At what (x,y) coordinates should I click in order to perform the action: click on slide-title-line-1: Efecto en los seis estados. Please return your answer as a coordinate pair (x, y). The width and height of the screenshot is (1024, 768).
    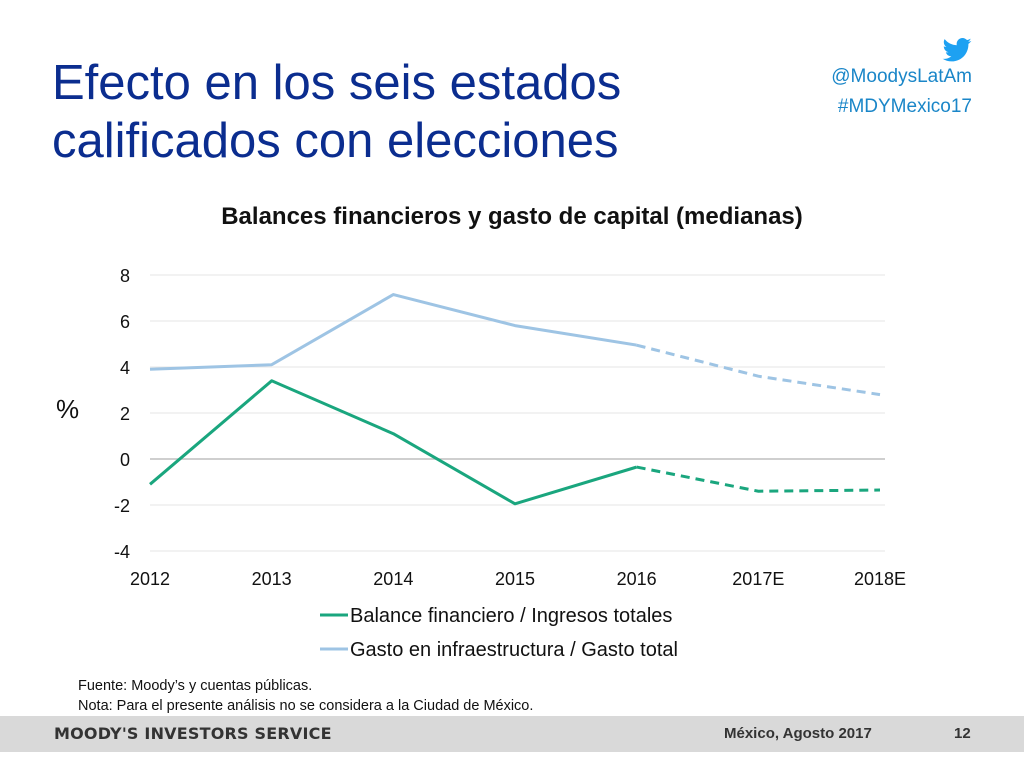
    Looking at the image, I should click on (337, 83).